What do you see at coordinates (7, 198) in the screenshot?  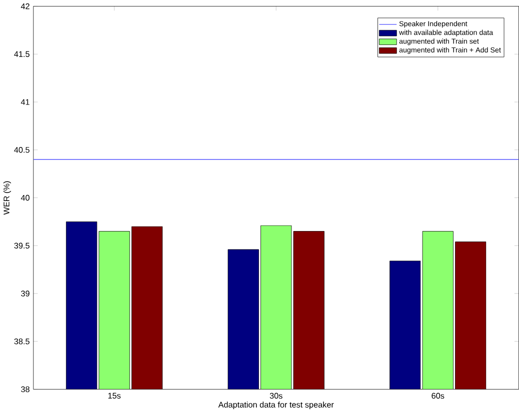 I see `y-axis-title: WER (%)` at bounding box center [7, 198].